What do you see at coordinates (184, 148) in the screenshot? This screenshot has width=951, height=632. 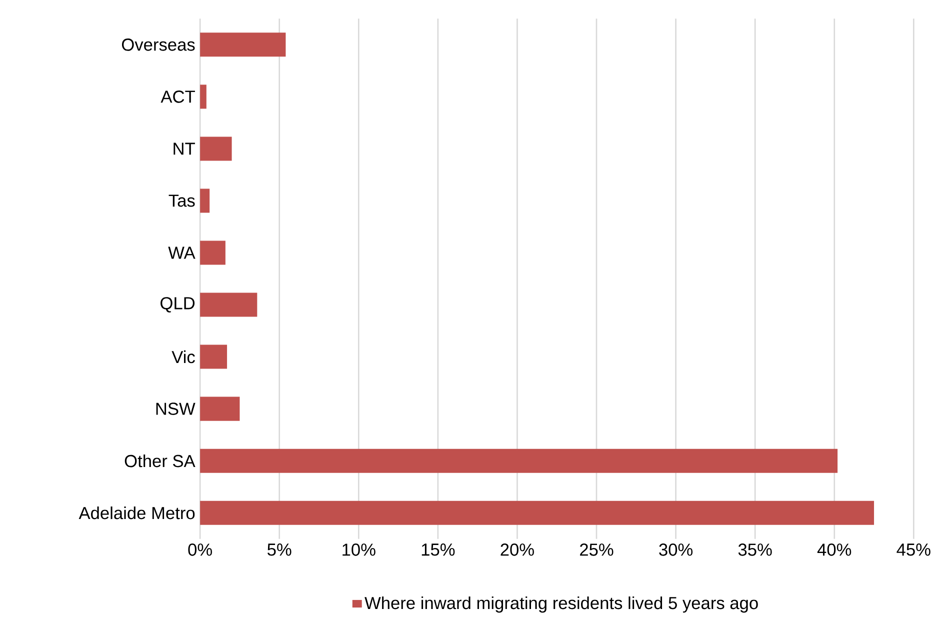 I see `y-tick-label: NT` at bounding box center [184, 148].